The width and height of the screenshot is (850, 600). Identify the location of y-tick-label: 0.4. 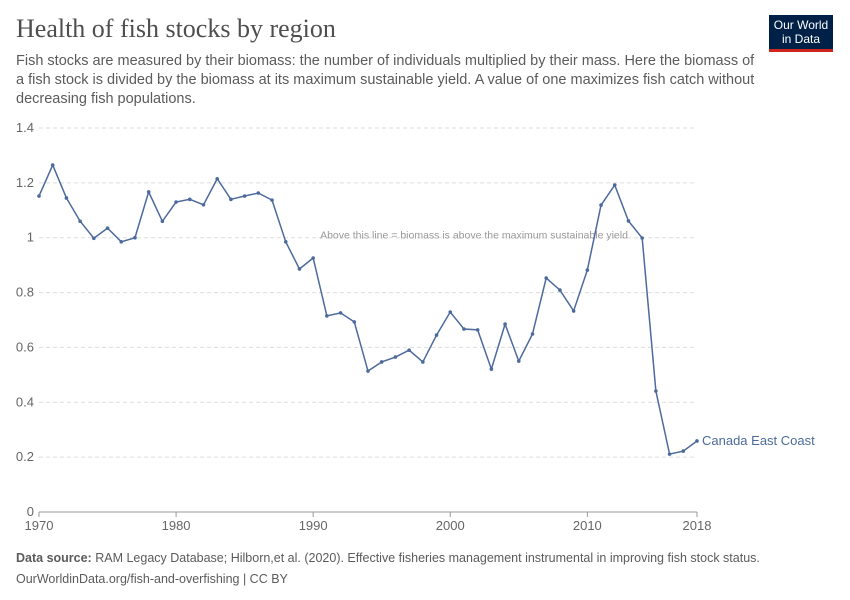
(25, 401).